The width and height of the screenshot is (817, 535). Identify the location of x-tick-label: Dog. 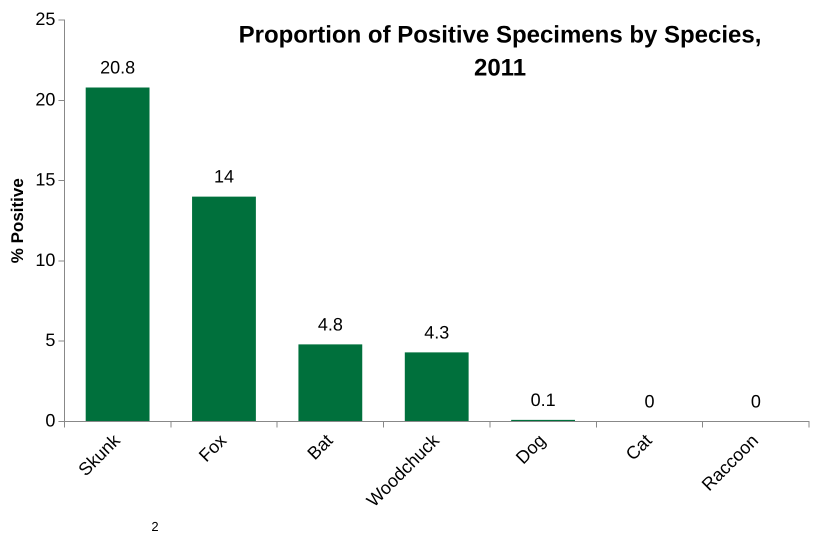
(531, 449).